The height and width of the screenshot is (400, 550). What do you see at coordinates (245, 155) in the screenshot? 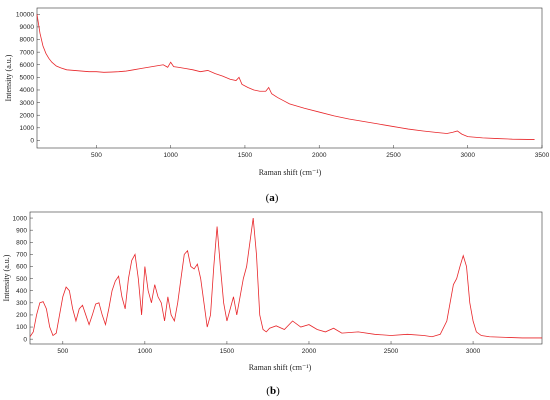
I see `x-tick-label-a: 1500` at bounding box center [245, 155].